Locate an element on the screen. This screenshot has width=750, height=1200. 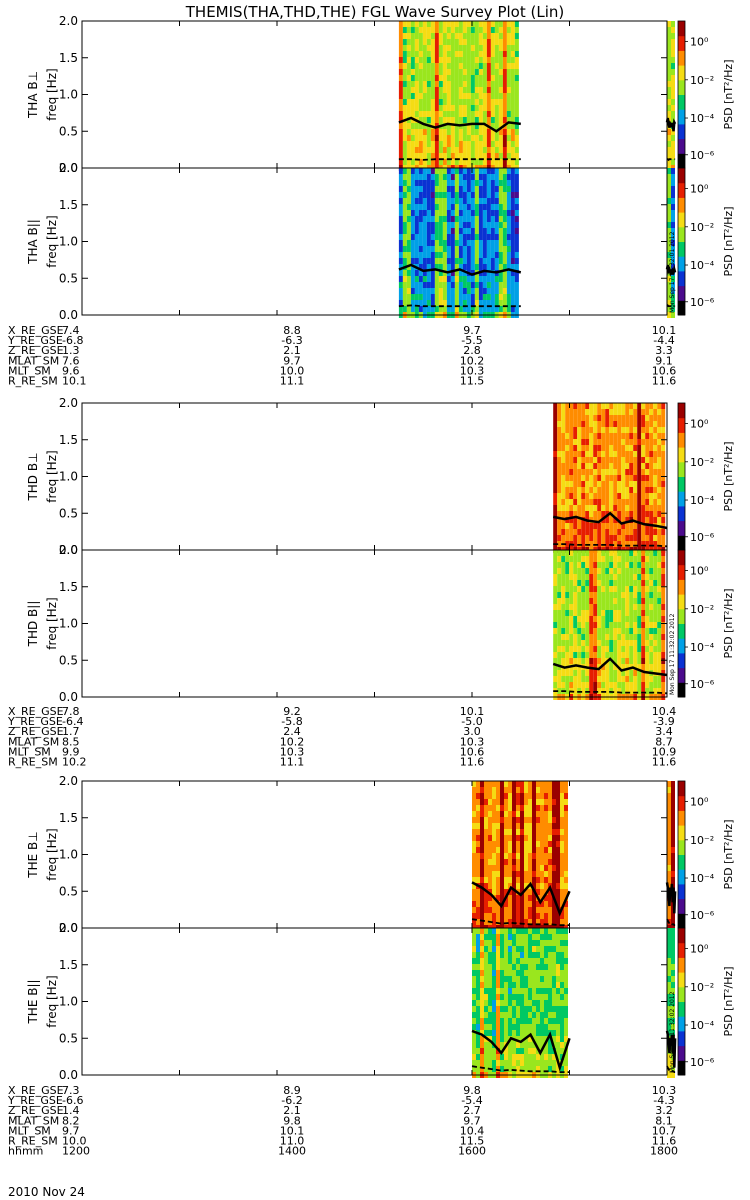
colorbar-label: PSD [nT²/Hz] is located at coordinates (728, 854).